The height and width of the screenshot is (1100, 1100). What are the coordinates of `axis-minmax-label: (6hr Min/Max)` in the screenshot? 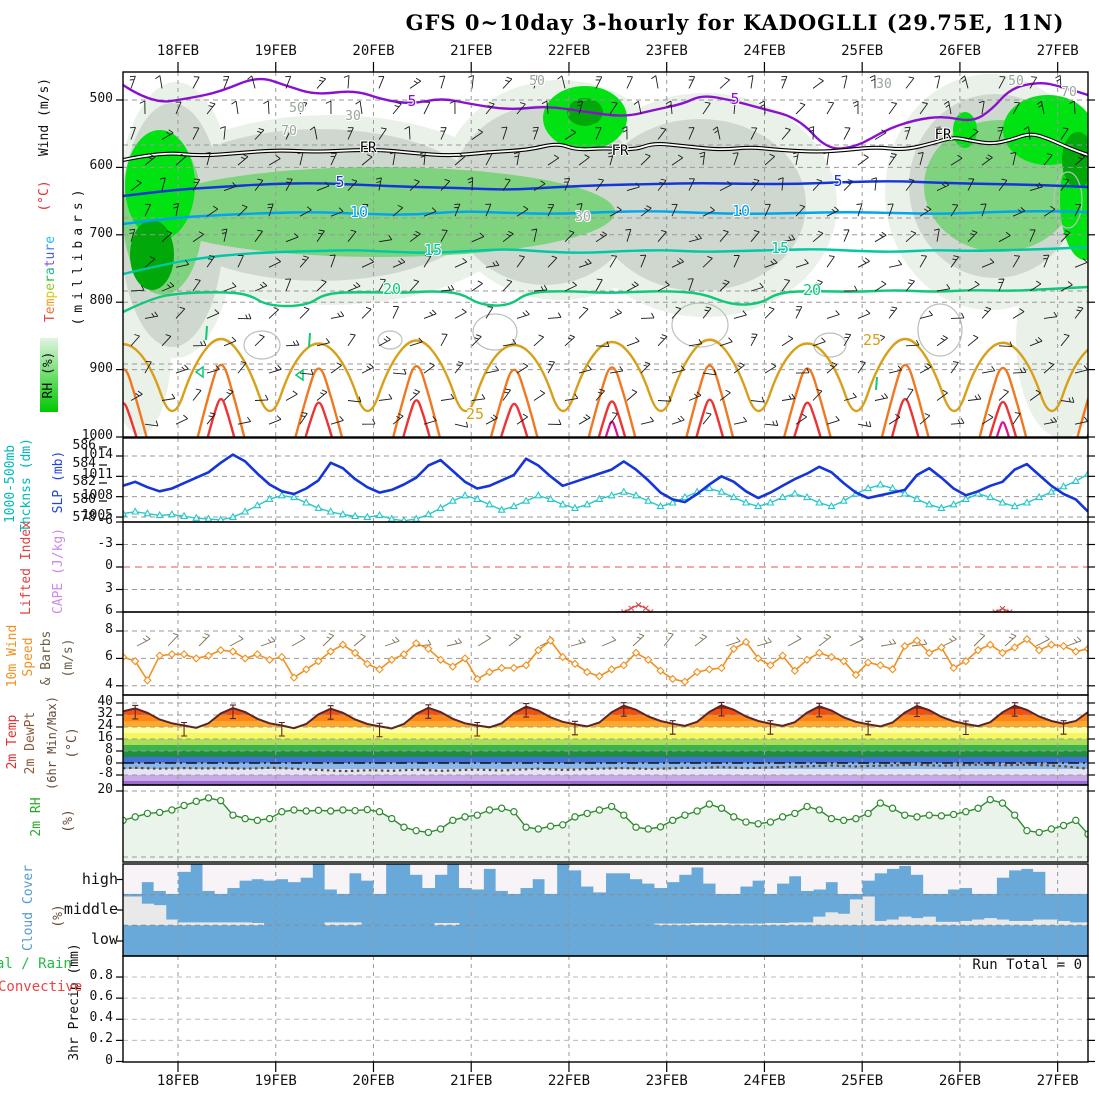 It's located at (52, 743).